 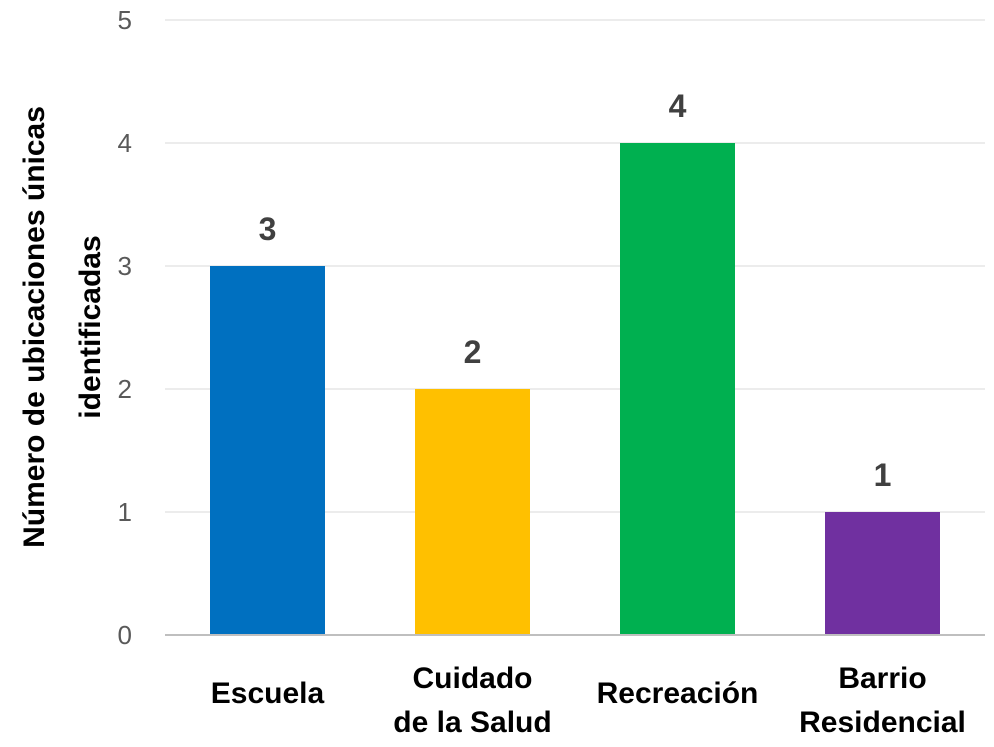 I want to click on data-label-2: 4, so click(x=678, y=106).